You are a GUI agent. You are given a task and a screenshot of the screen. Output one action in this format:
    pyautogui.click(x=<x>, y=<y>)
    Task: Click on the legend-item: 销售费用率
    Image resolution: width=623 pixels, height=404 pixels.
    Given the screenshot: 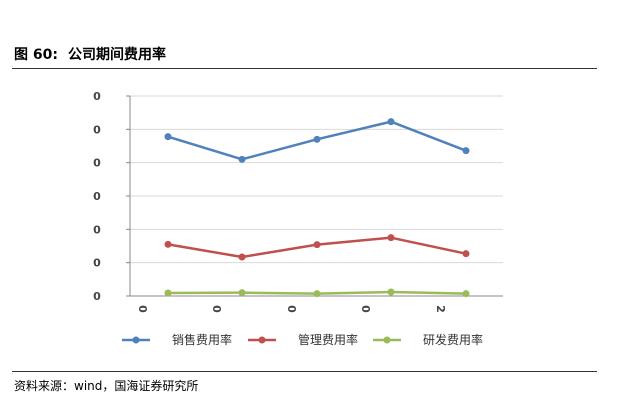 What is the action you would take?
    pyautogui.click(x=177, y=339)
    